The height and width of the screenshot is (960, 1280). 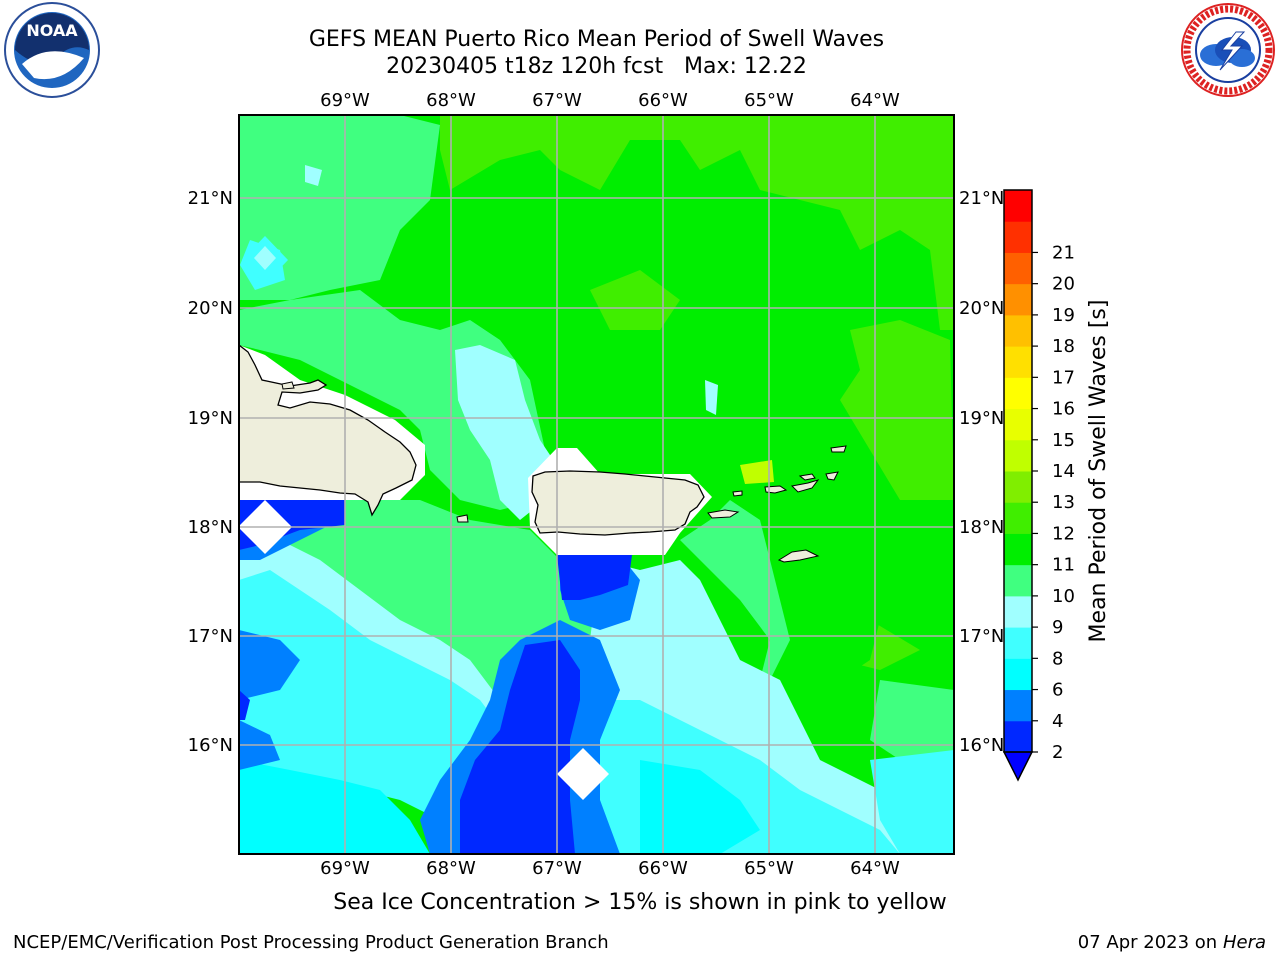 What do you see at coordinates (1063, 409) in the screenshot?
I see `colorbar-tick-label: 16` at bounding box center [1063, 409].